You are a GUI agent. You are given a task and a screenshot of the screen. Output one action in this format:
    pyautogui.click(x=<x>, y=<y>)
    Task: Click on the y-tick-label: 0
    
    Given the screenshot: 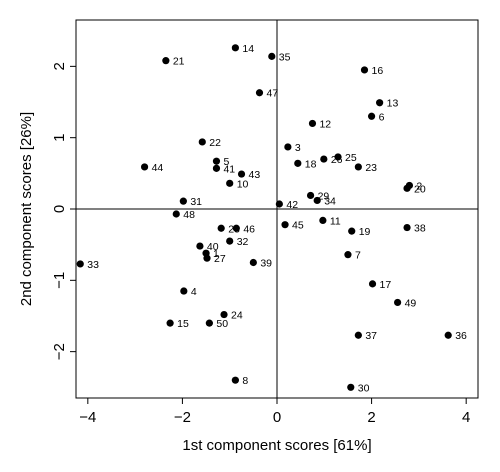 What is the action you would take?
    pyautogui.click(x=59, y=209)
    